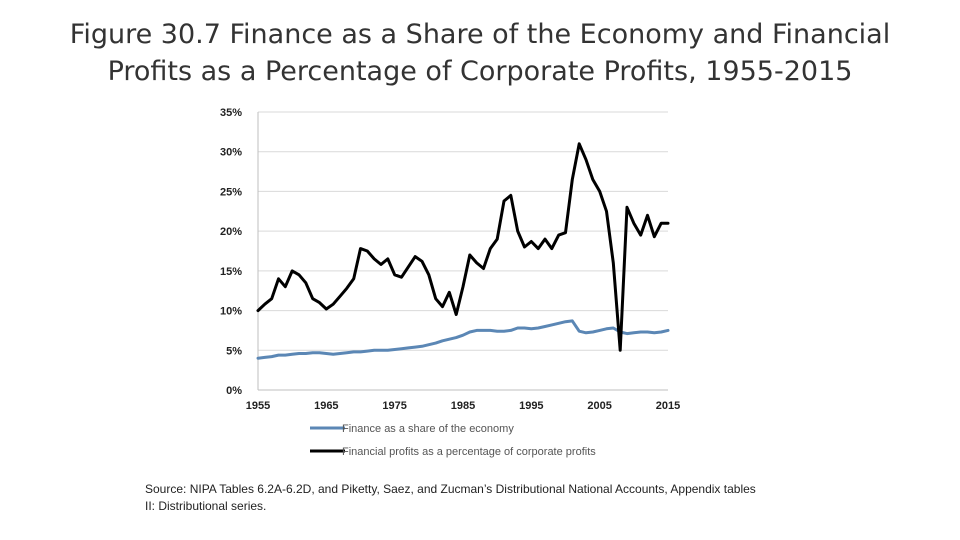 The height and width of the screenshot is (540, 960). I want to click on y-tick-label: 25%, so click(231, 192).